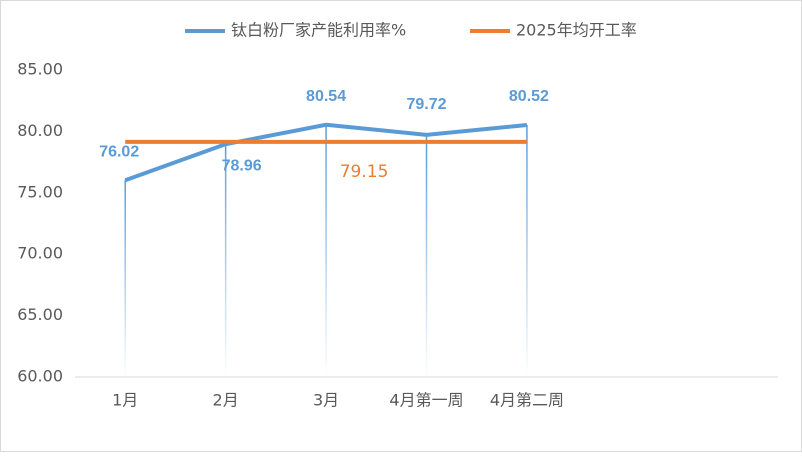 The width and height of the screenshot is (802, 465). Describe the element at coordinates (426, 104) in the screenshot. I see `data-label: 79.72` at that location.